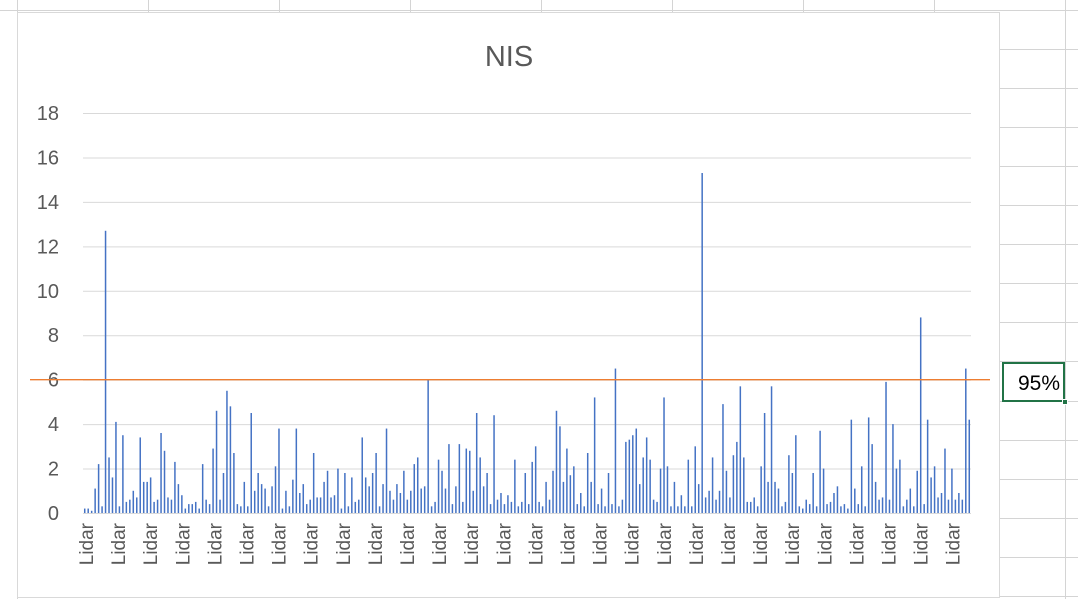 The image size is (1078, 599). What do you see at coordinates (509, 57) in the screenshot?
I see `chart-title: NIS` at bounding box center [509, 57].